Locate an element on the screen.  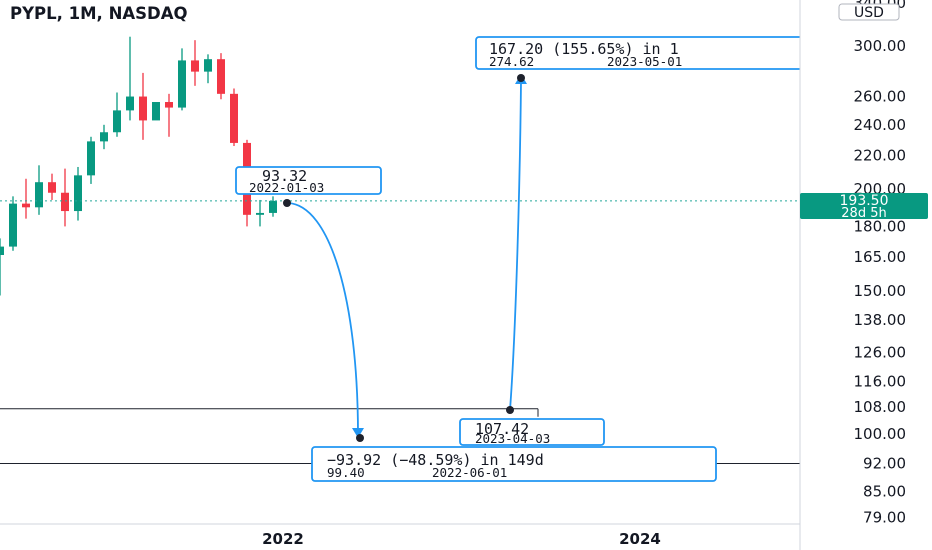
price-tick-label: 165.00 is located at coordinates (880, 257).